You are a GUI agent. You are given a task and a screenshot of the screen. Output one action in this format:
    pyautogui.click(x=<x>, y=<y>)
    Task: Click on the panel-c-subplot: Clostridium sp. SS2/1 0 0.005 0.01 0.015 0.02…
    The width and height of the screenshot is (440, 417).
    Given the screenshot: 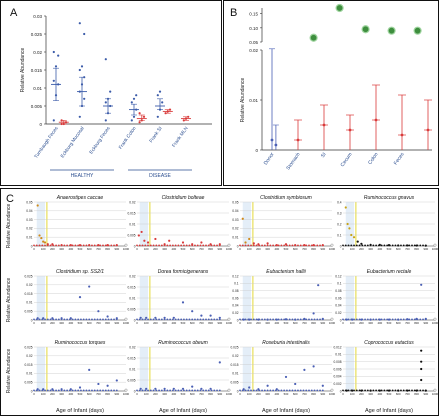 What is the action you would take?
    pyautogui.click(x=77, y=297)
    